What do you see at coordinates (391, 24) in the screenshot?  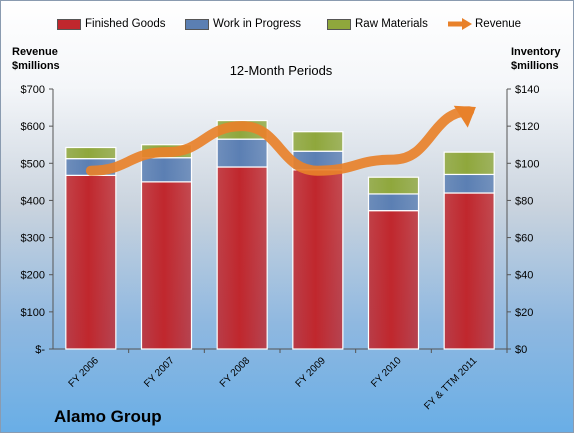 I see `legend-label: Raw Materials` at bounding box center [391, 24].